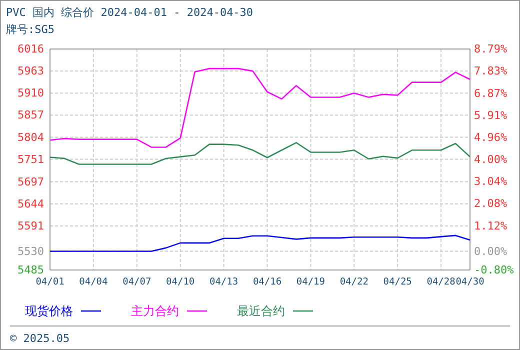 The width and height of the screenshot is (520, 350). I want to click on x-tick-label: 04/07, so click(137, 282).